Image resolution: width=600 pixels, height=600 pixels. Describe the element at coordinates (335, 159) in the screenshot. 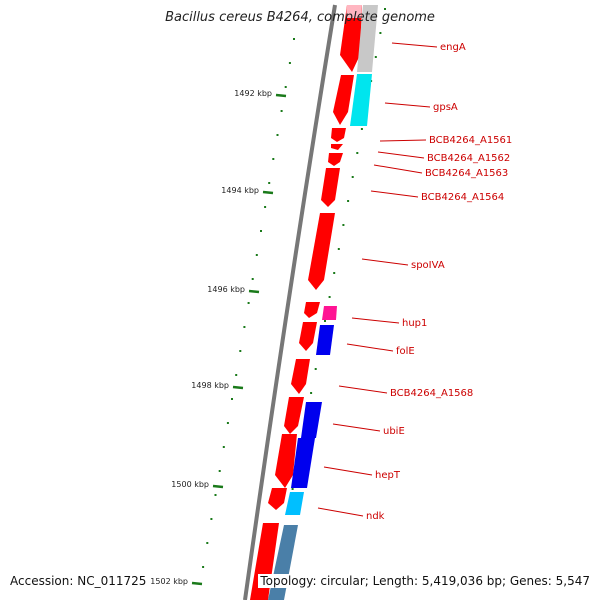

I see `gene-BCB4264_A1563-arrow` at that location.